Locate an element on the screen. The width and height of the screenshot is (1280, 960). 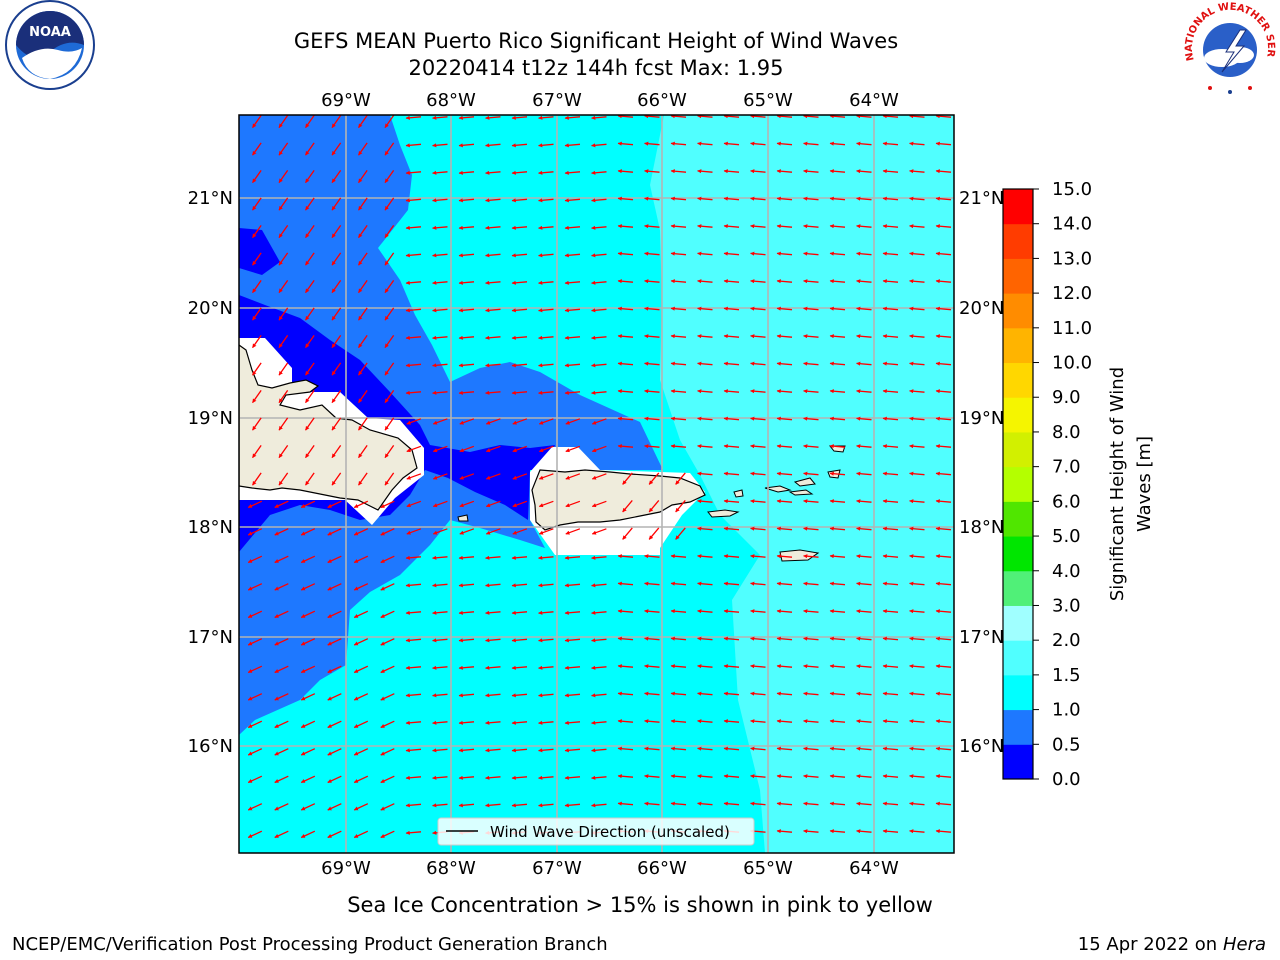
colorbar-tick-label: 5.0 is located at coordinates (1066, 536).